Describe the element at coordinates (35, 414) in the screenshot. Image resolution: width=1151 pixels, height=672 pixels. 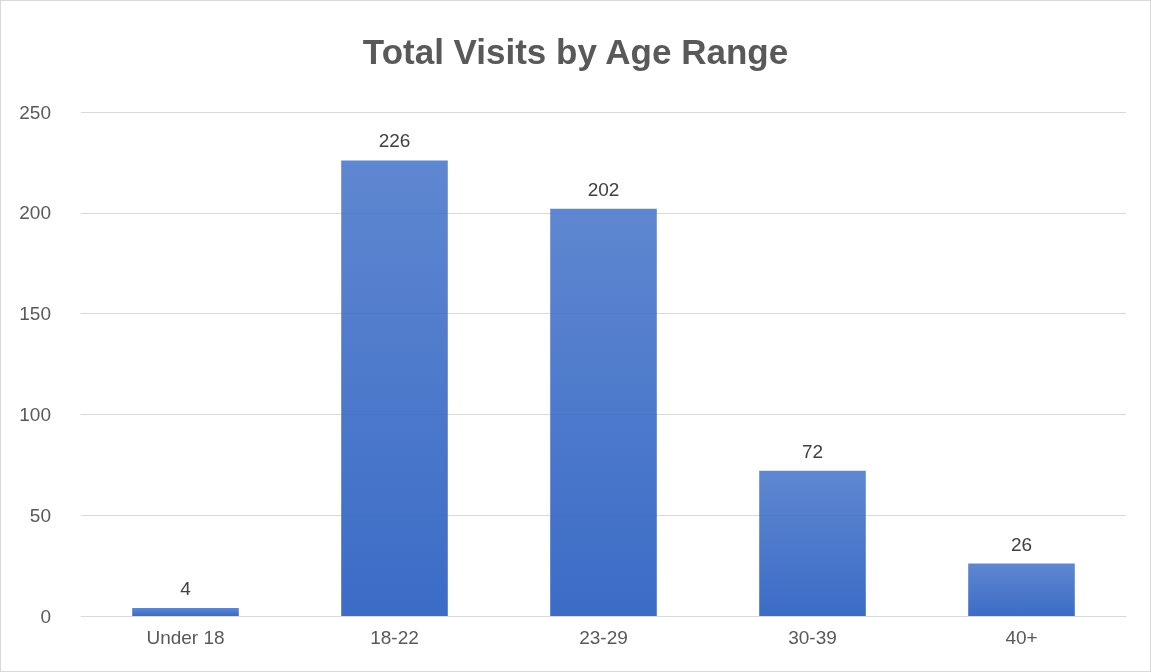
I see `y-tick-label: 100` at that location.